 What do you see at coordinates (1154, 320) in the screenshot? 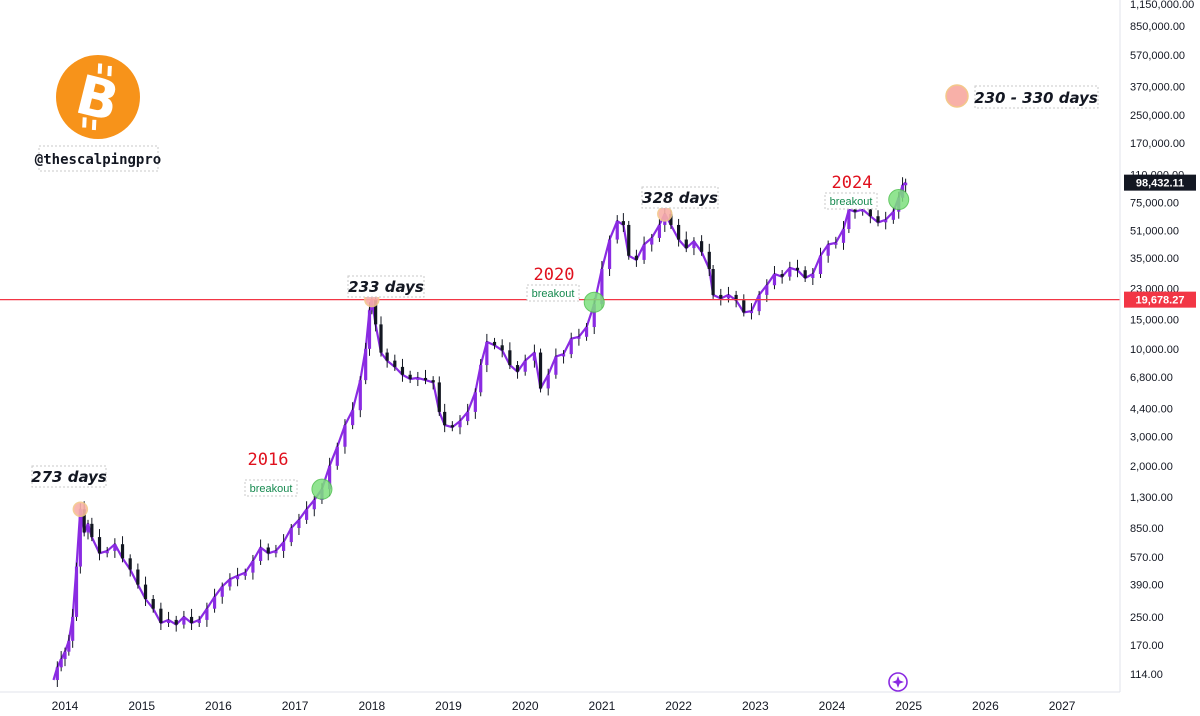
I see `y-tick-label: 15,000.00` at bounding box center [1154, 320].